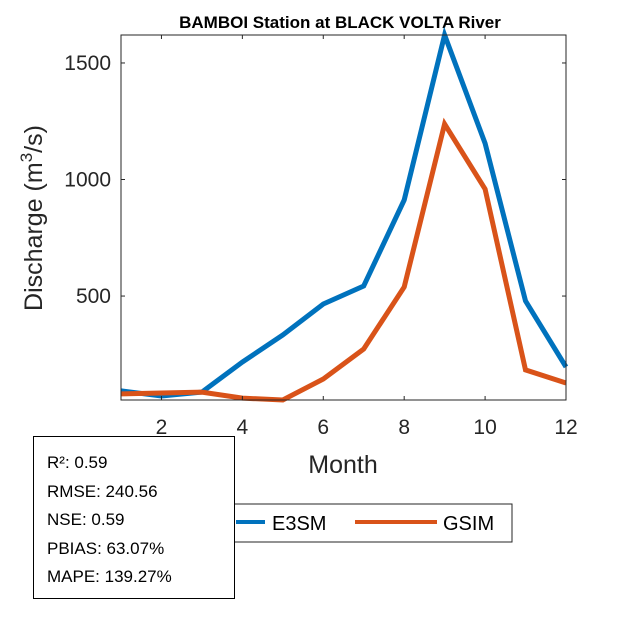 This screenshot has width=625, height=625. What do you see at coordinates (77, 462) in the screenshot?
I see `stat-r2: R²: 0.59` at bounding box center [77, 462].